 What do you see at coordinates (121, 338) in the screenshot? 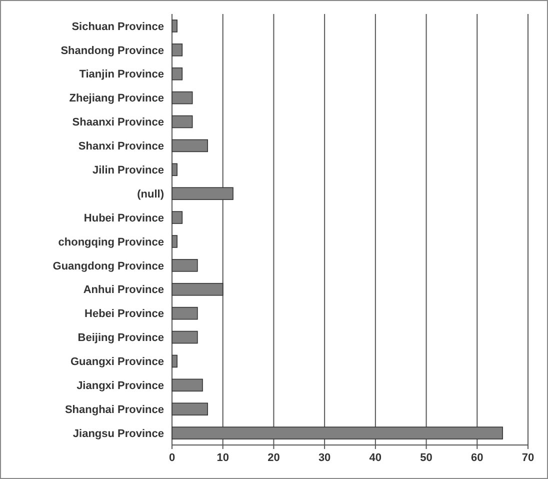
I see `y-tick-label: Beijing Province` at bounding box center [121, 338].